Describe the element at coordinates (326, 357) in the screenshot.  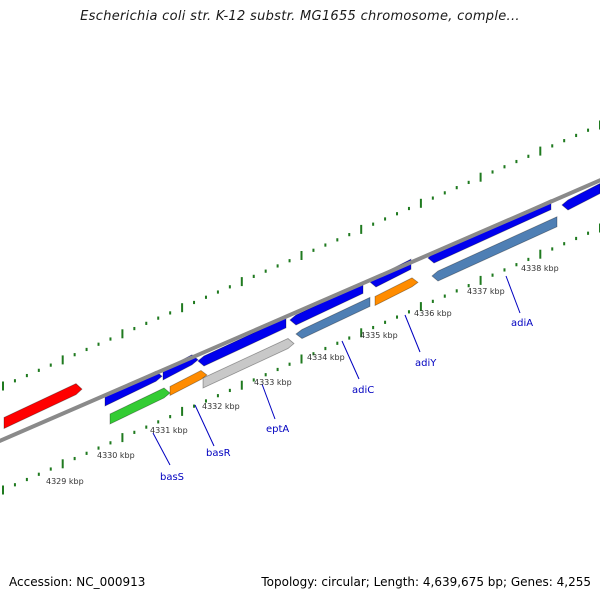
I see `kbp-label: 4334 kbp` at that location.